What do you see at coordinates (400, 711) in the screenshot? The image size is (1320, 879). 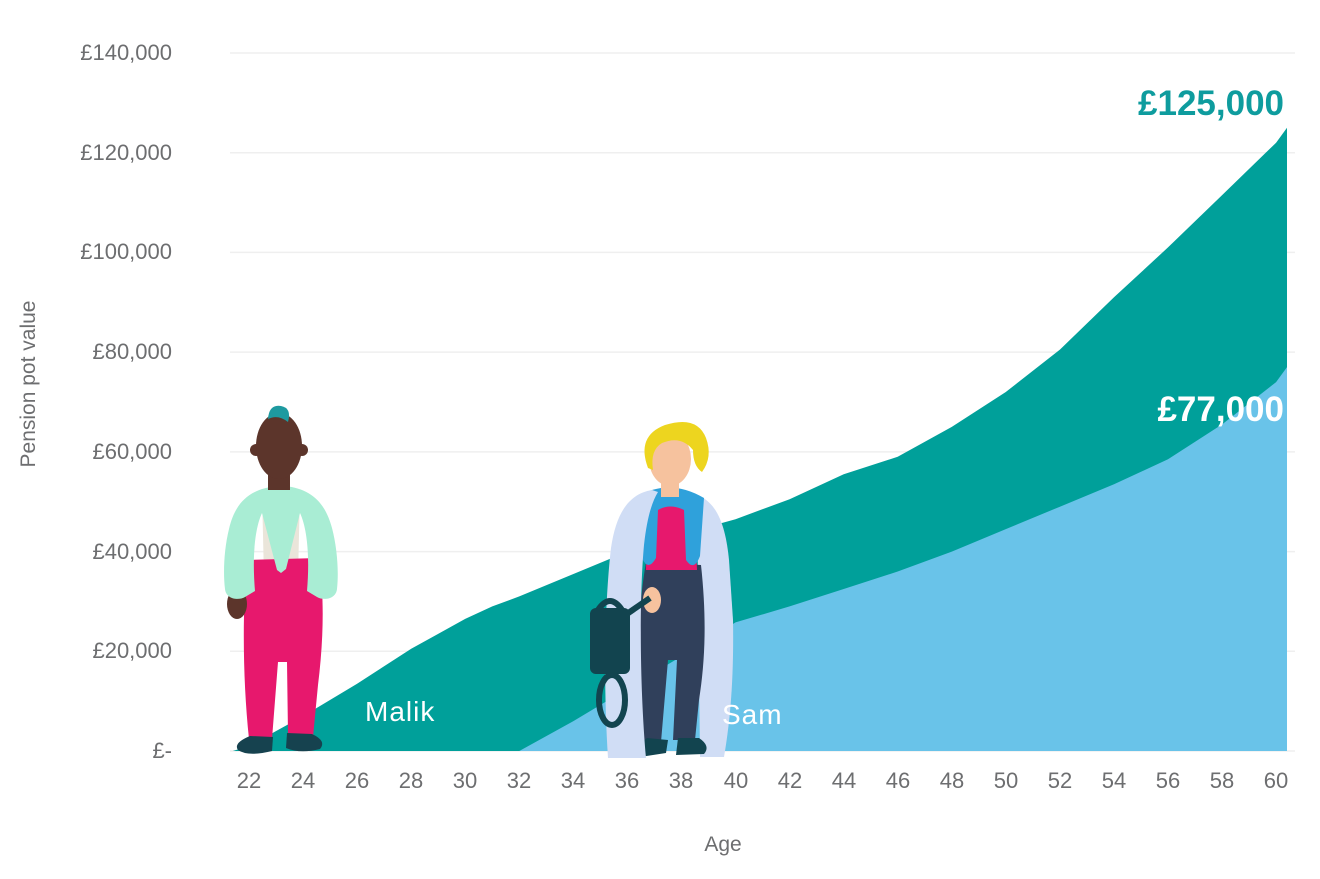 I see `malik-series-label: Malik` at bounding box center [400, 711].